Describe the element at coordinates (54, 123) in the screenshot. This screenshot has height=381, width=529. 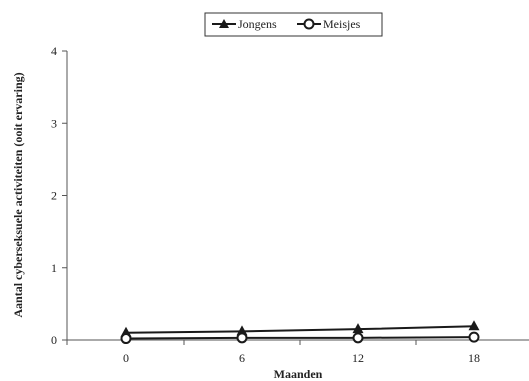
I see `y-tick-label: 3` at that location.